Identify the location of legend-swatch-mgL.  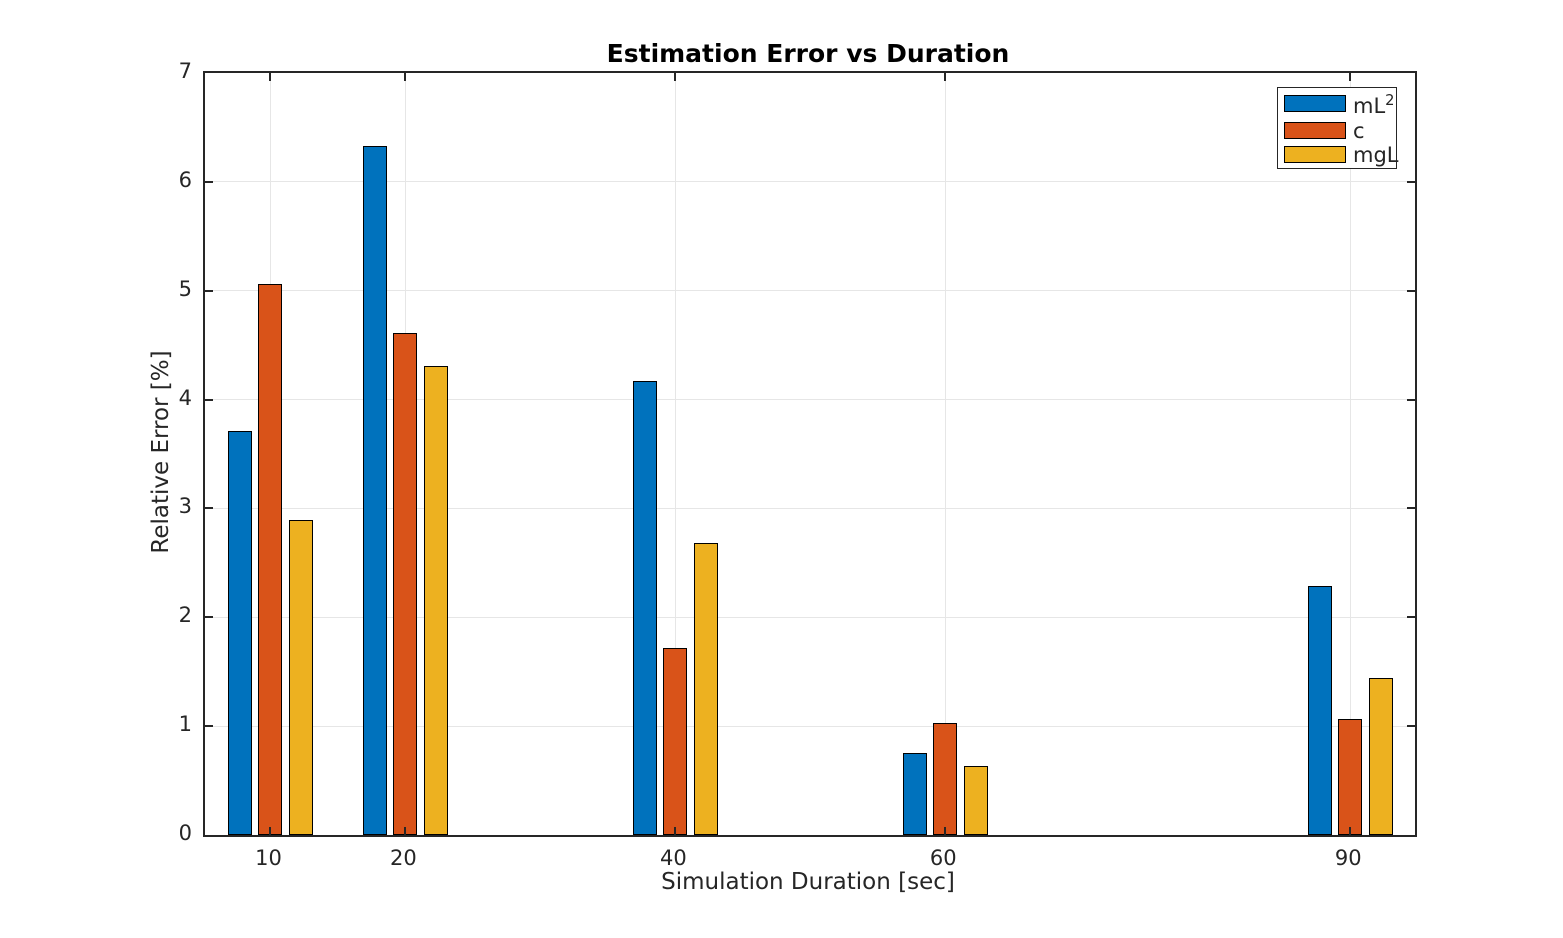
(1315, 155).